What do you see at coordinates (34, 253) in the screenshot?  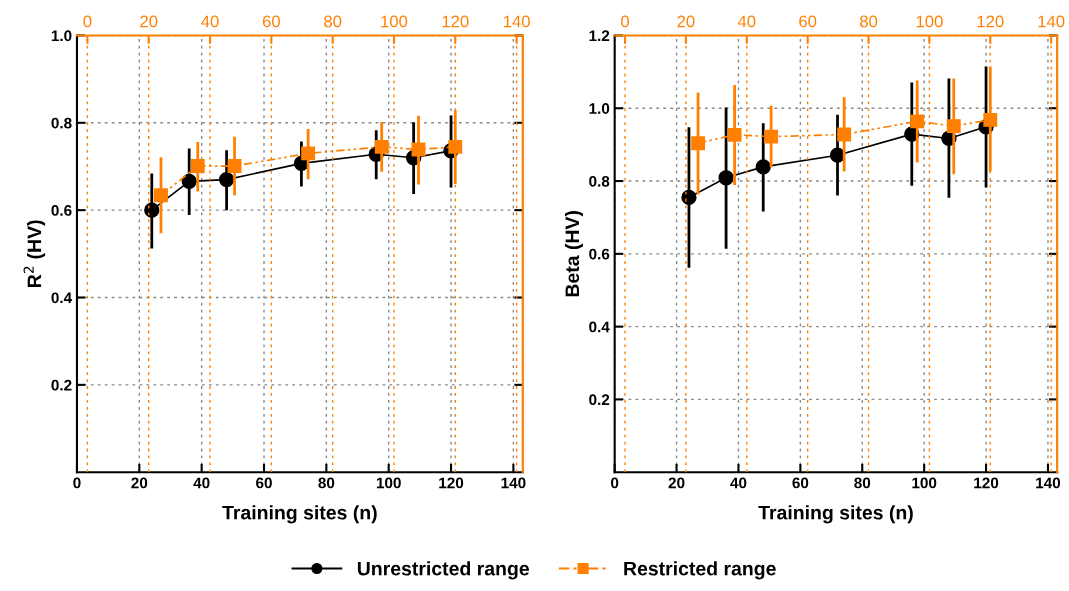 I see `y-axis-title: R$^{2}$ (HV)` at bounding box center [34, 253].